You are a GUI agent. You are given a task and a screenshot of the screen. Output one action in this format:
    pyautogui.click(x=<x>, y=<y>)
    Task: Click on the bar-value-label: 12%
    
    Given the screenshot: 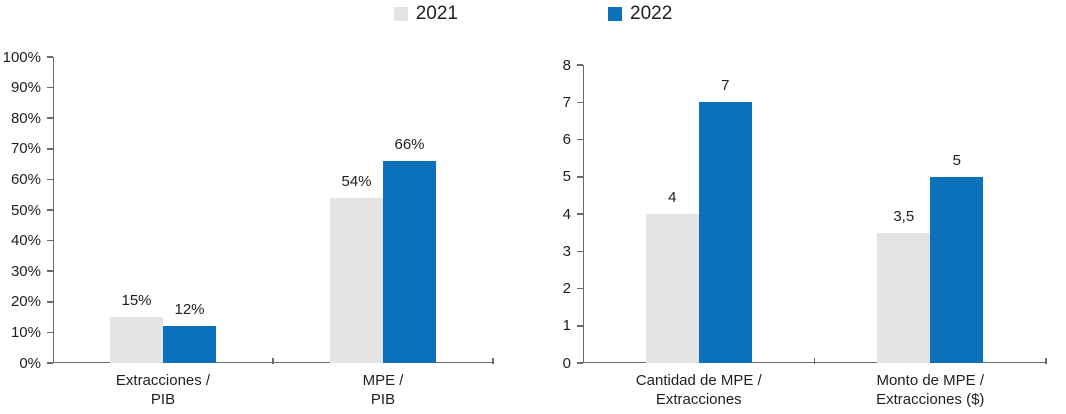 What is the action you would take?
    pyautogui.click(x=189, y=310)
    